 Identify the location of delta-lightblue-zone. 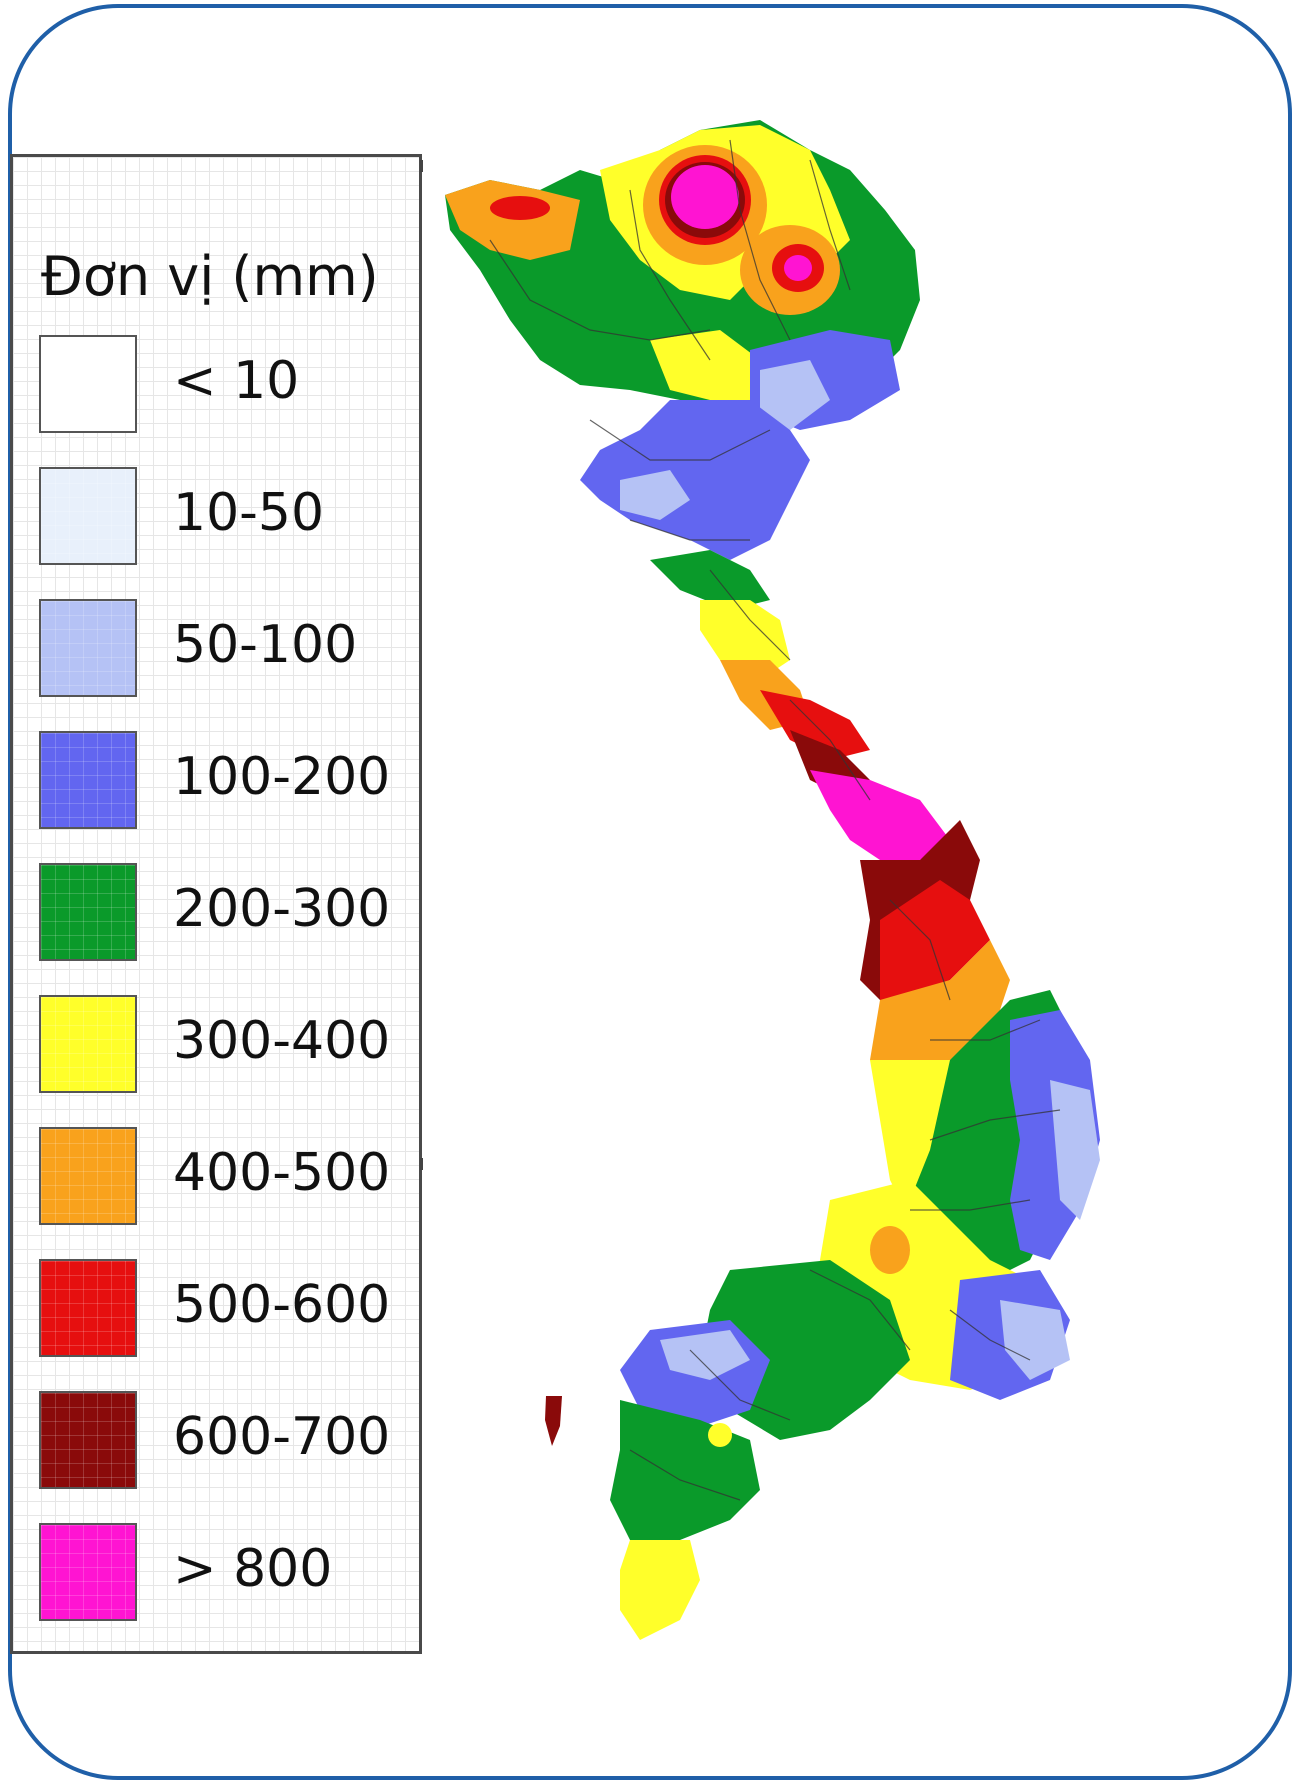
(795, 395).